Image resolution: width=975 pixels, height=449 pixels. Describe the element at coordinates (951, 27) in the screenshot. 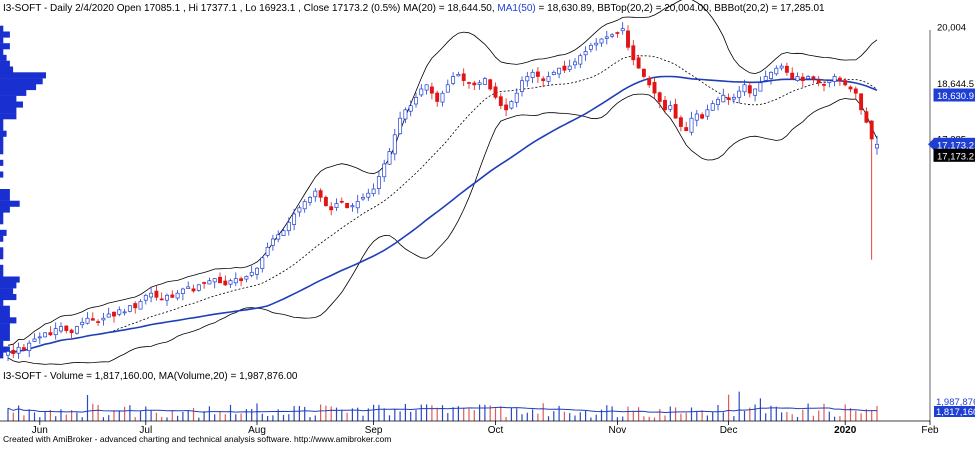

I see `price-label-text: 20,004` at that location.